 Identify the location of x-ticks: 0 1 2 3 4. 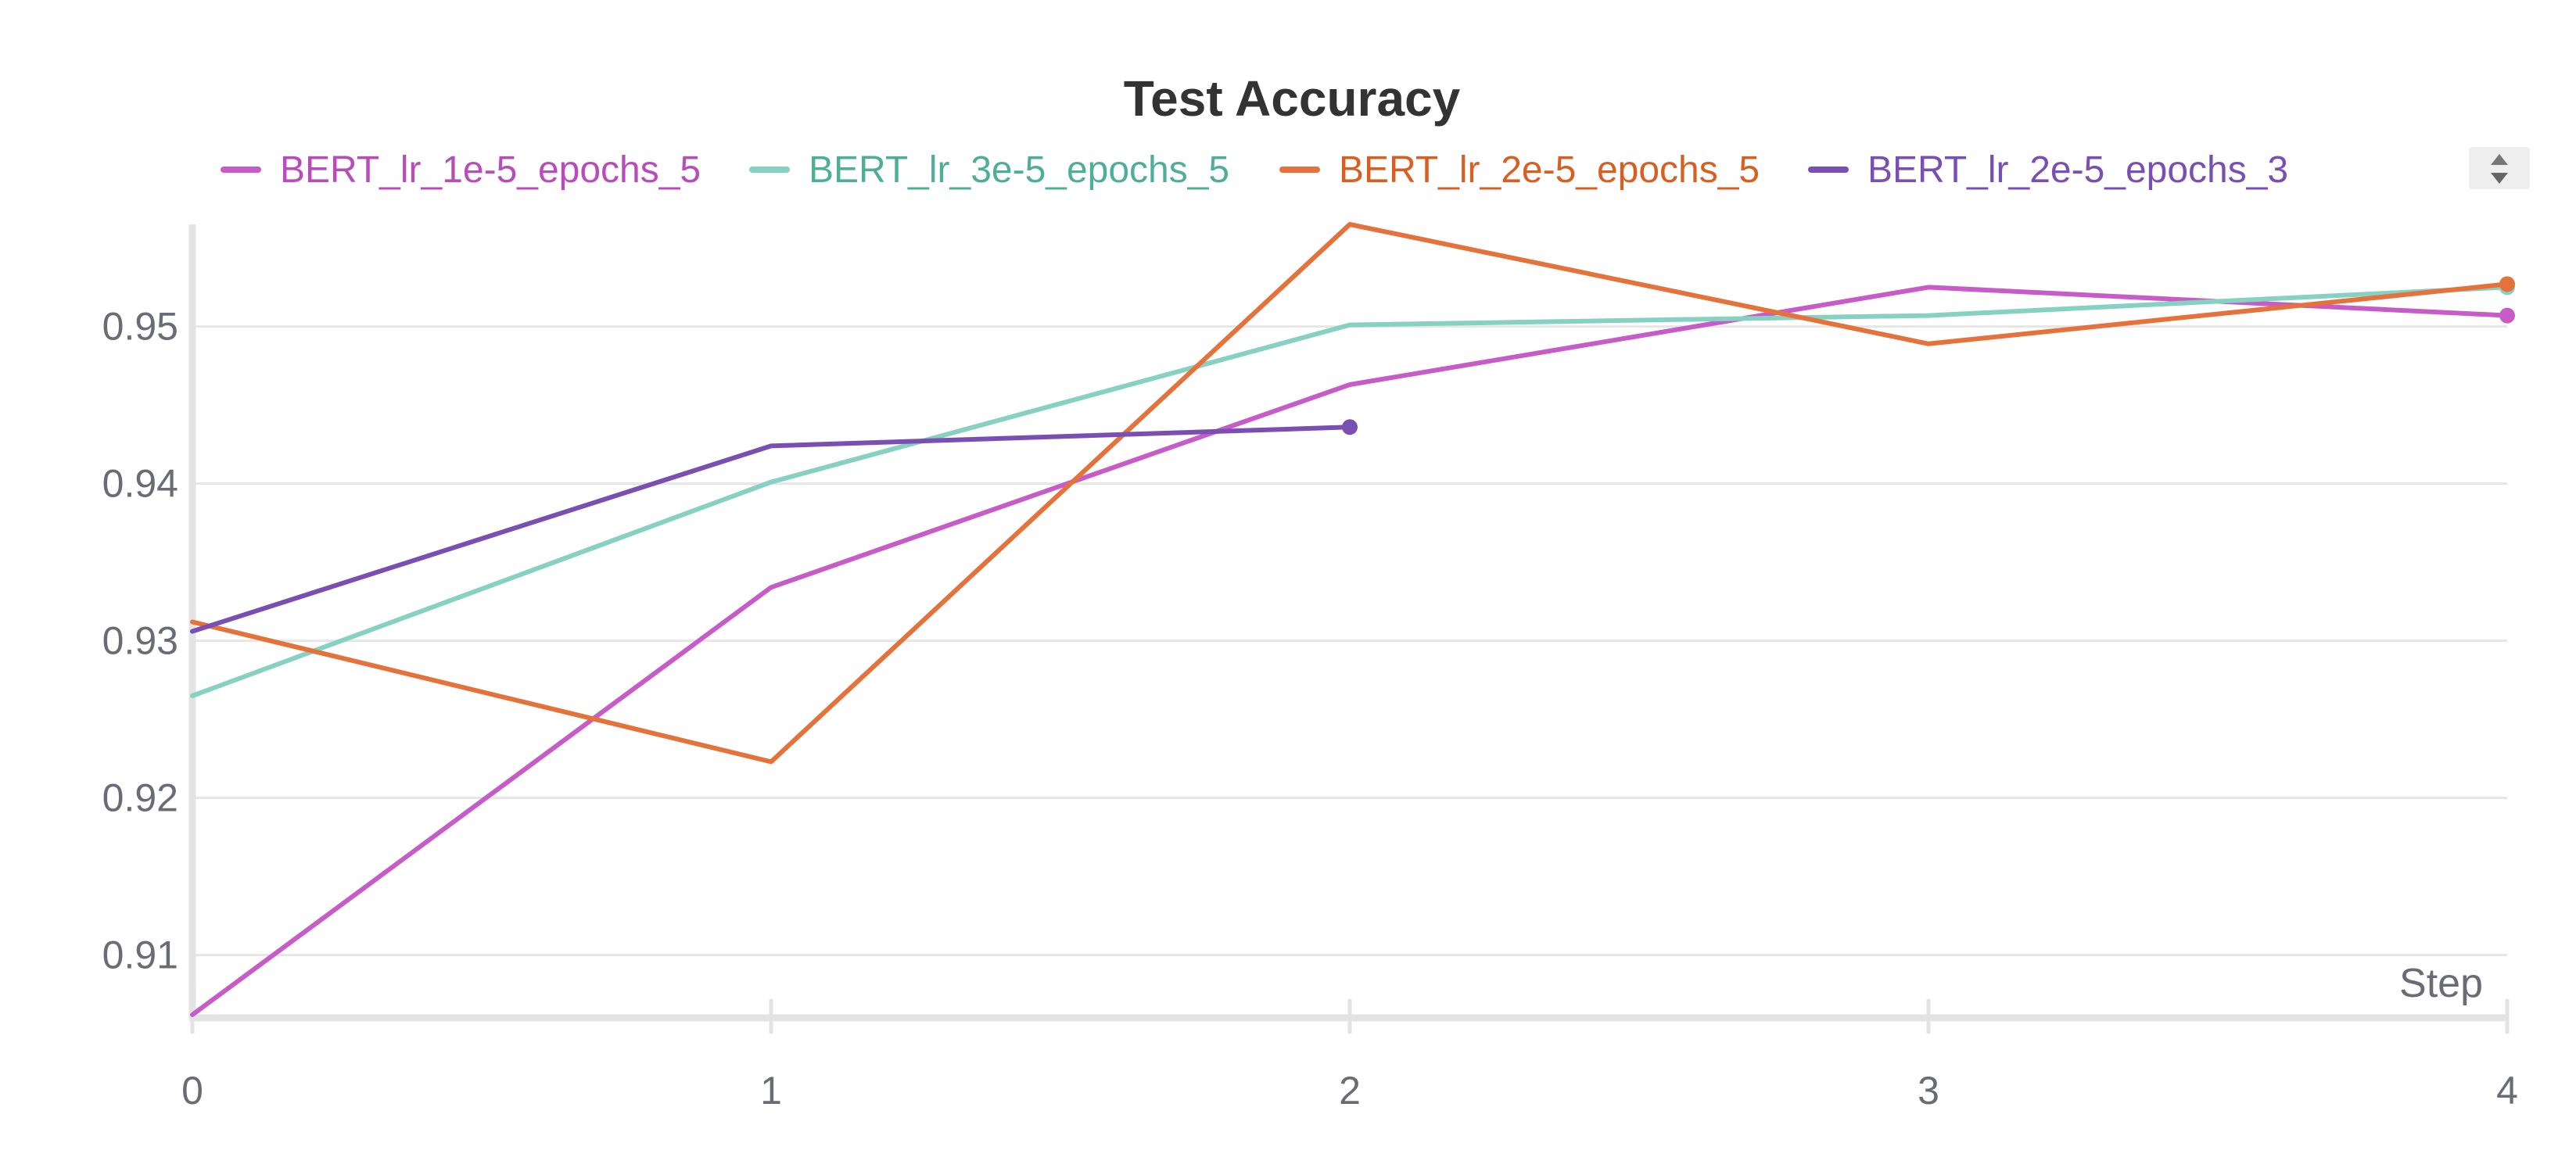
(1349, 1055).